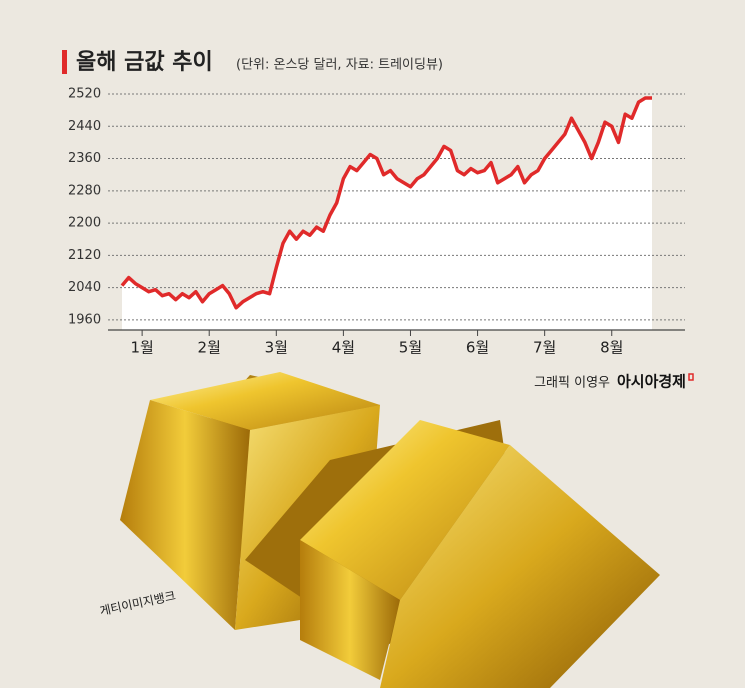  I want to click on y-tick-label: 2520, so click(84, 94).